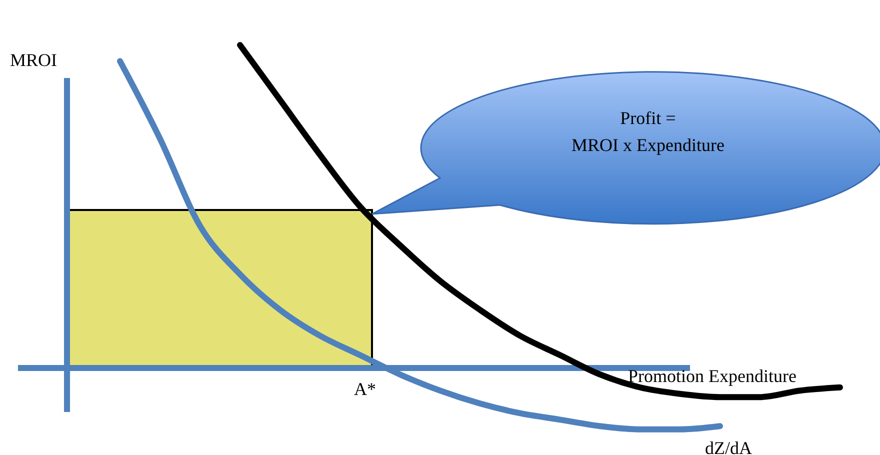  I want to click on annotation: A*, so click(365, 389).